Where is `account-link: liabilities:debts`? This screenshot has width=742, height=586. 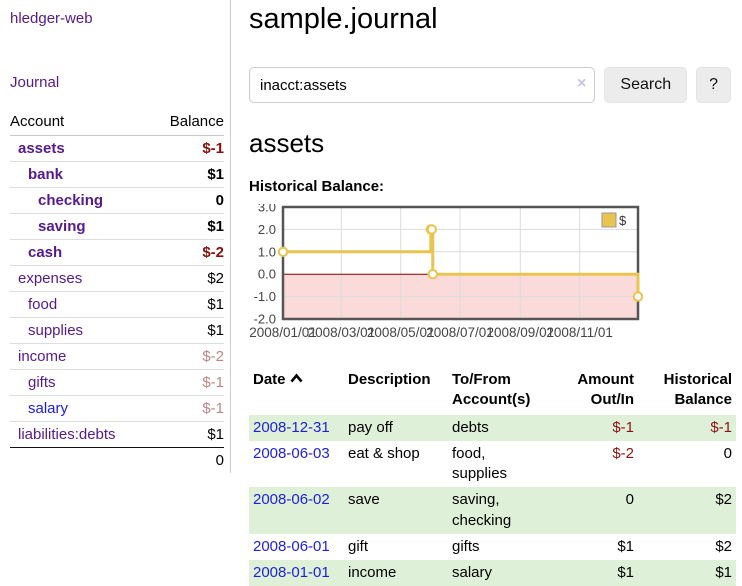
account-link: liabilities:debts is located at coordinates (67, 434).